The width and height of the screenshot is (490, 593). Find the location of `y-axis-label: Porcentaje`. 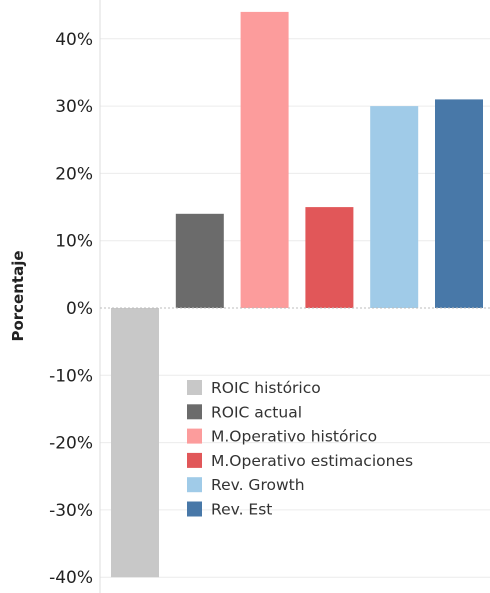

y-axis-label: Porcentaje is located at coordinates (18, 295).